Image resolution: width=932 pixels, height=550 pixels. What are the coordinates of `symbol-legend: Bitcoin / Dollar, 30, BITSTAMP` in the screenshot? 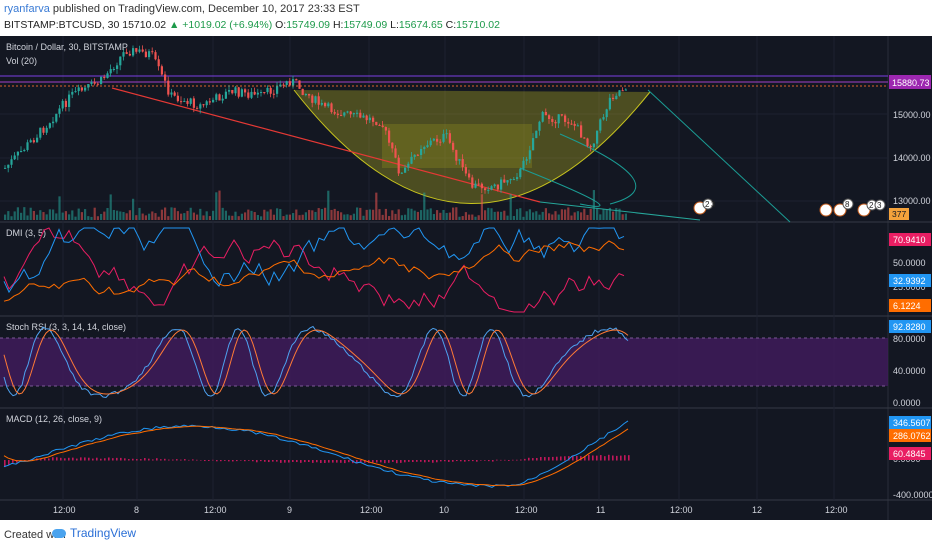 It's located at (67, 47).